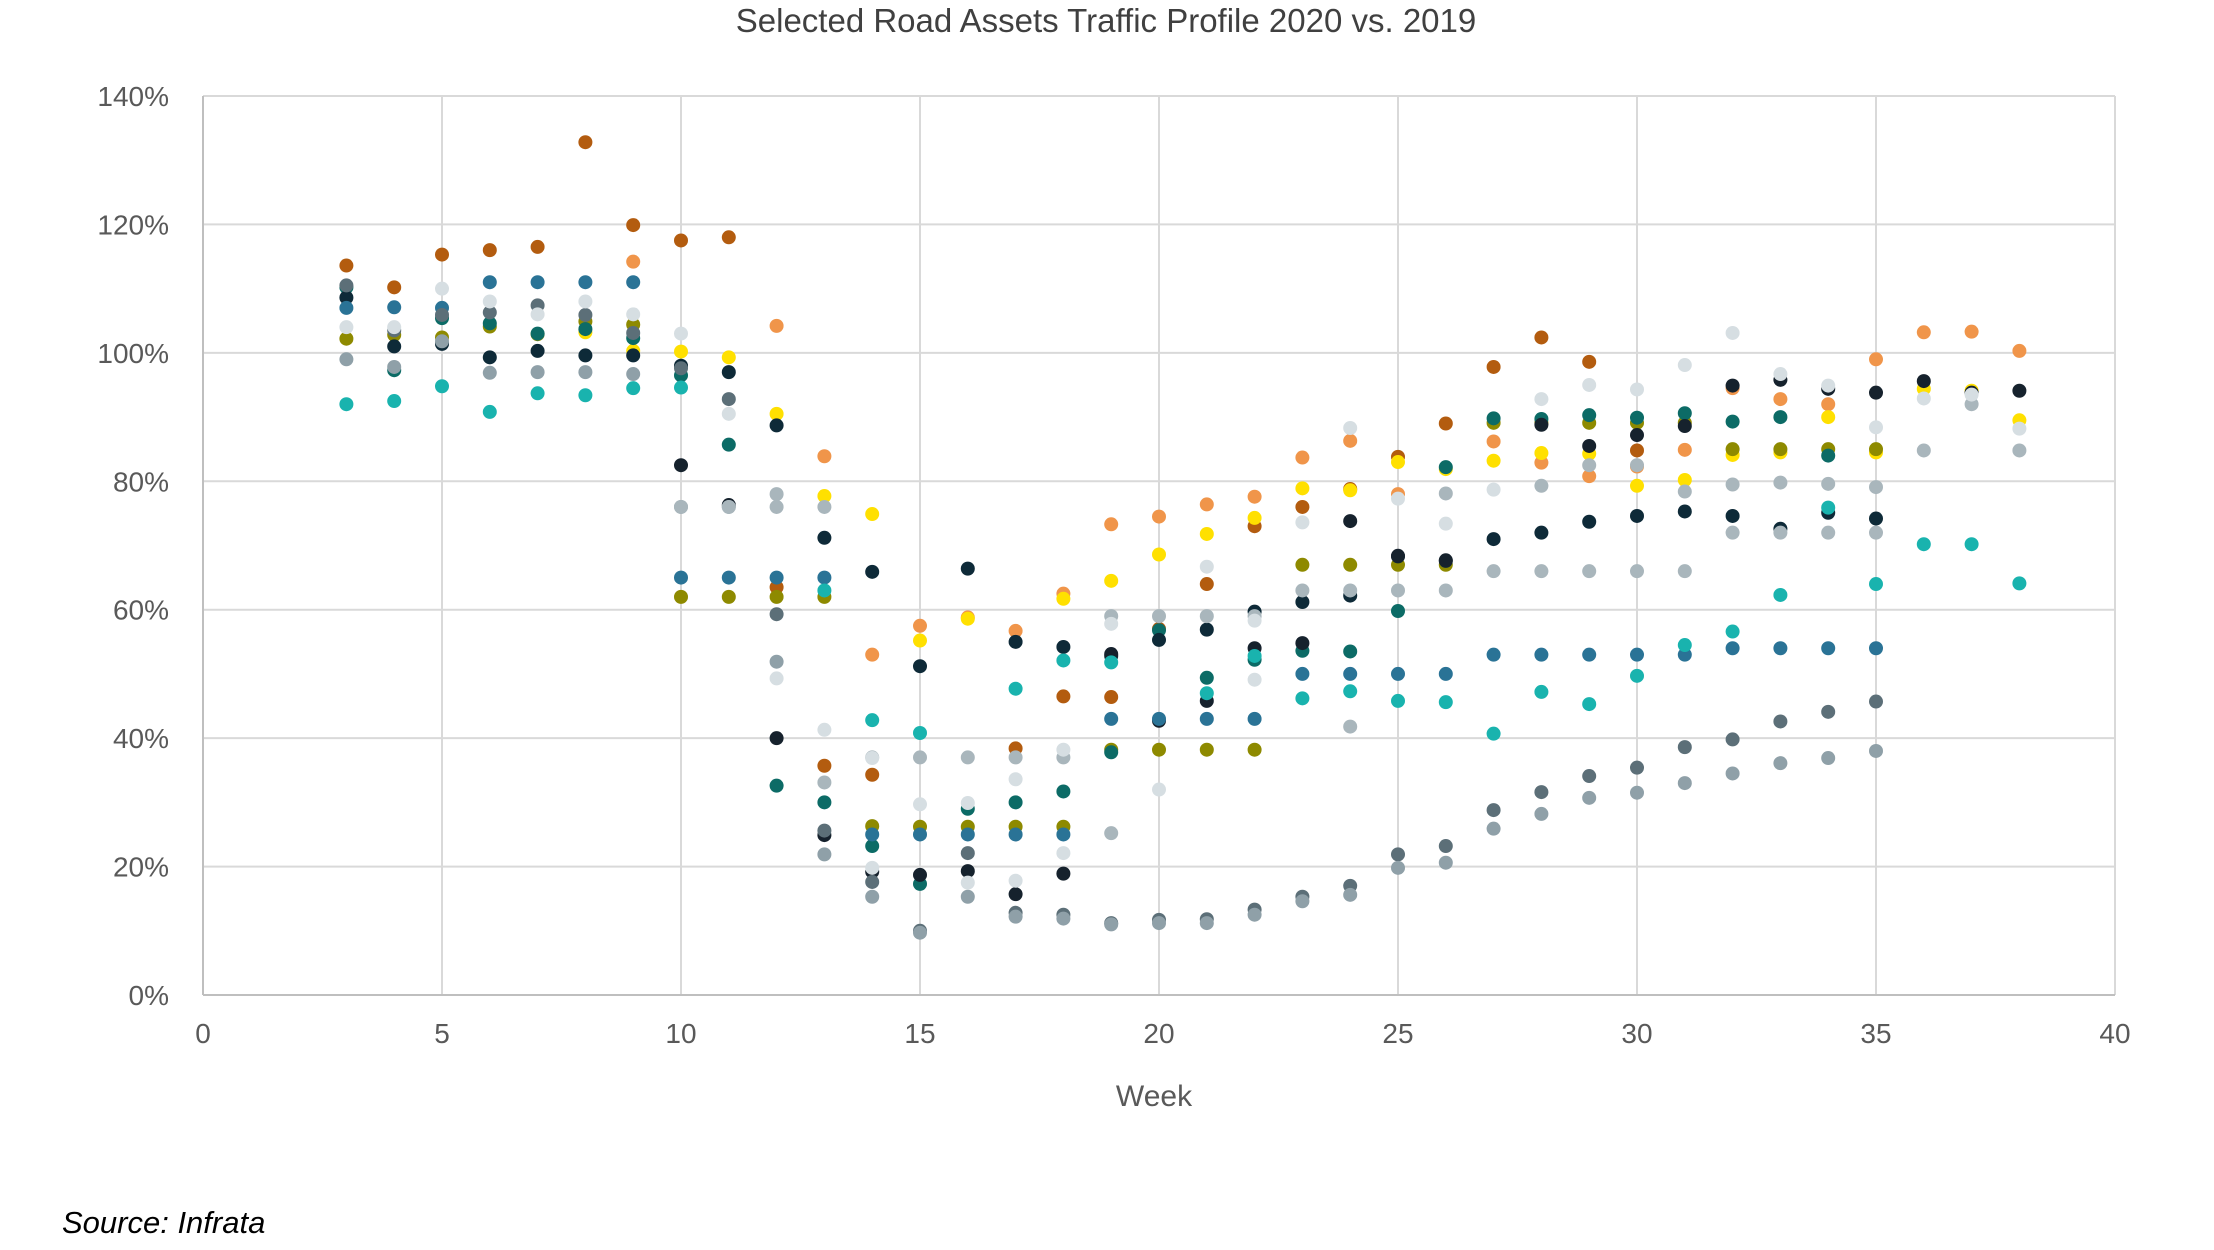  What do you see at coordinates (141, 481) in the screenshot?
I see `y-tick-label: 80%` at bounding box center [141, 481].